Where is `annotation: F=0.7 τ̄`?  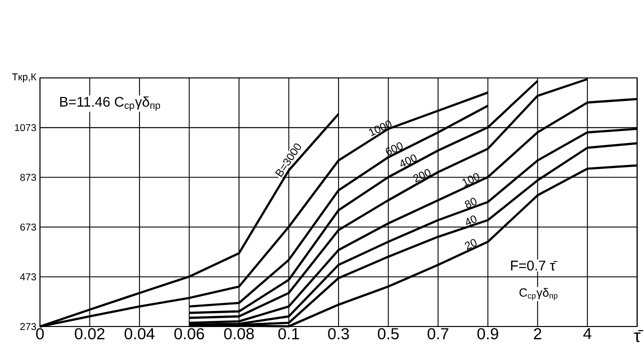 annotation: F=0.7 τ̄ is located at coordinates (534, 265).